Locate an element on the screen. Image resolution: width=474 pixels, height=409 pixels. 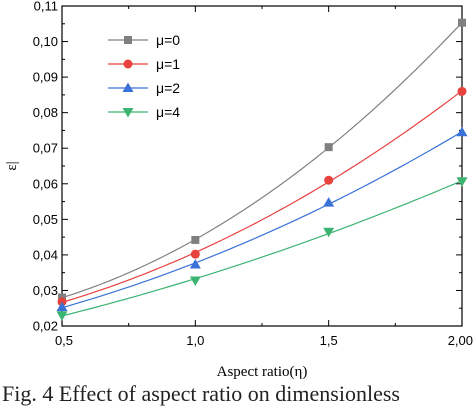
y-tick-label: 0,02 is located at coordinates (45, 326).